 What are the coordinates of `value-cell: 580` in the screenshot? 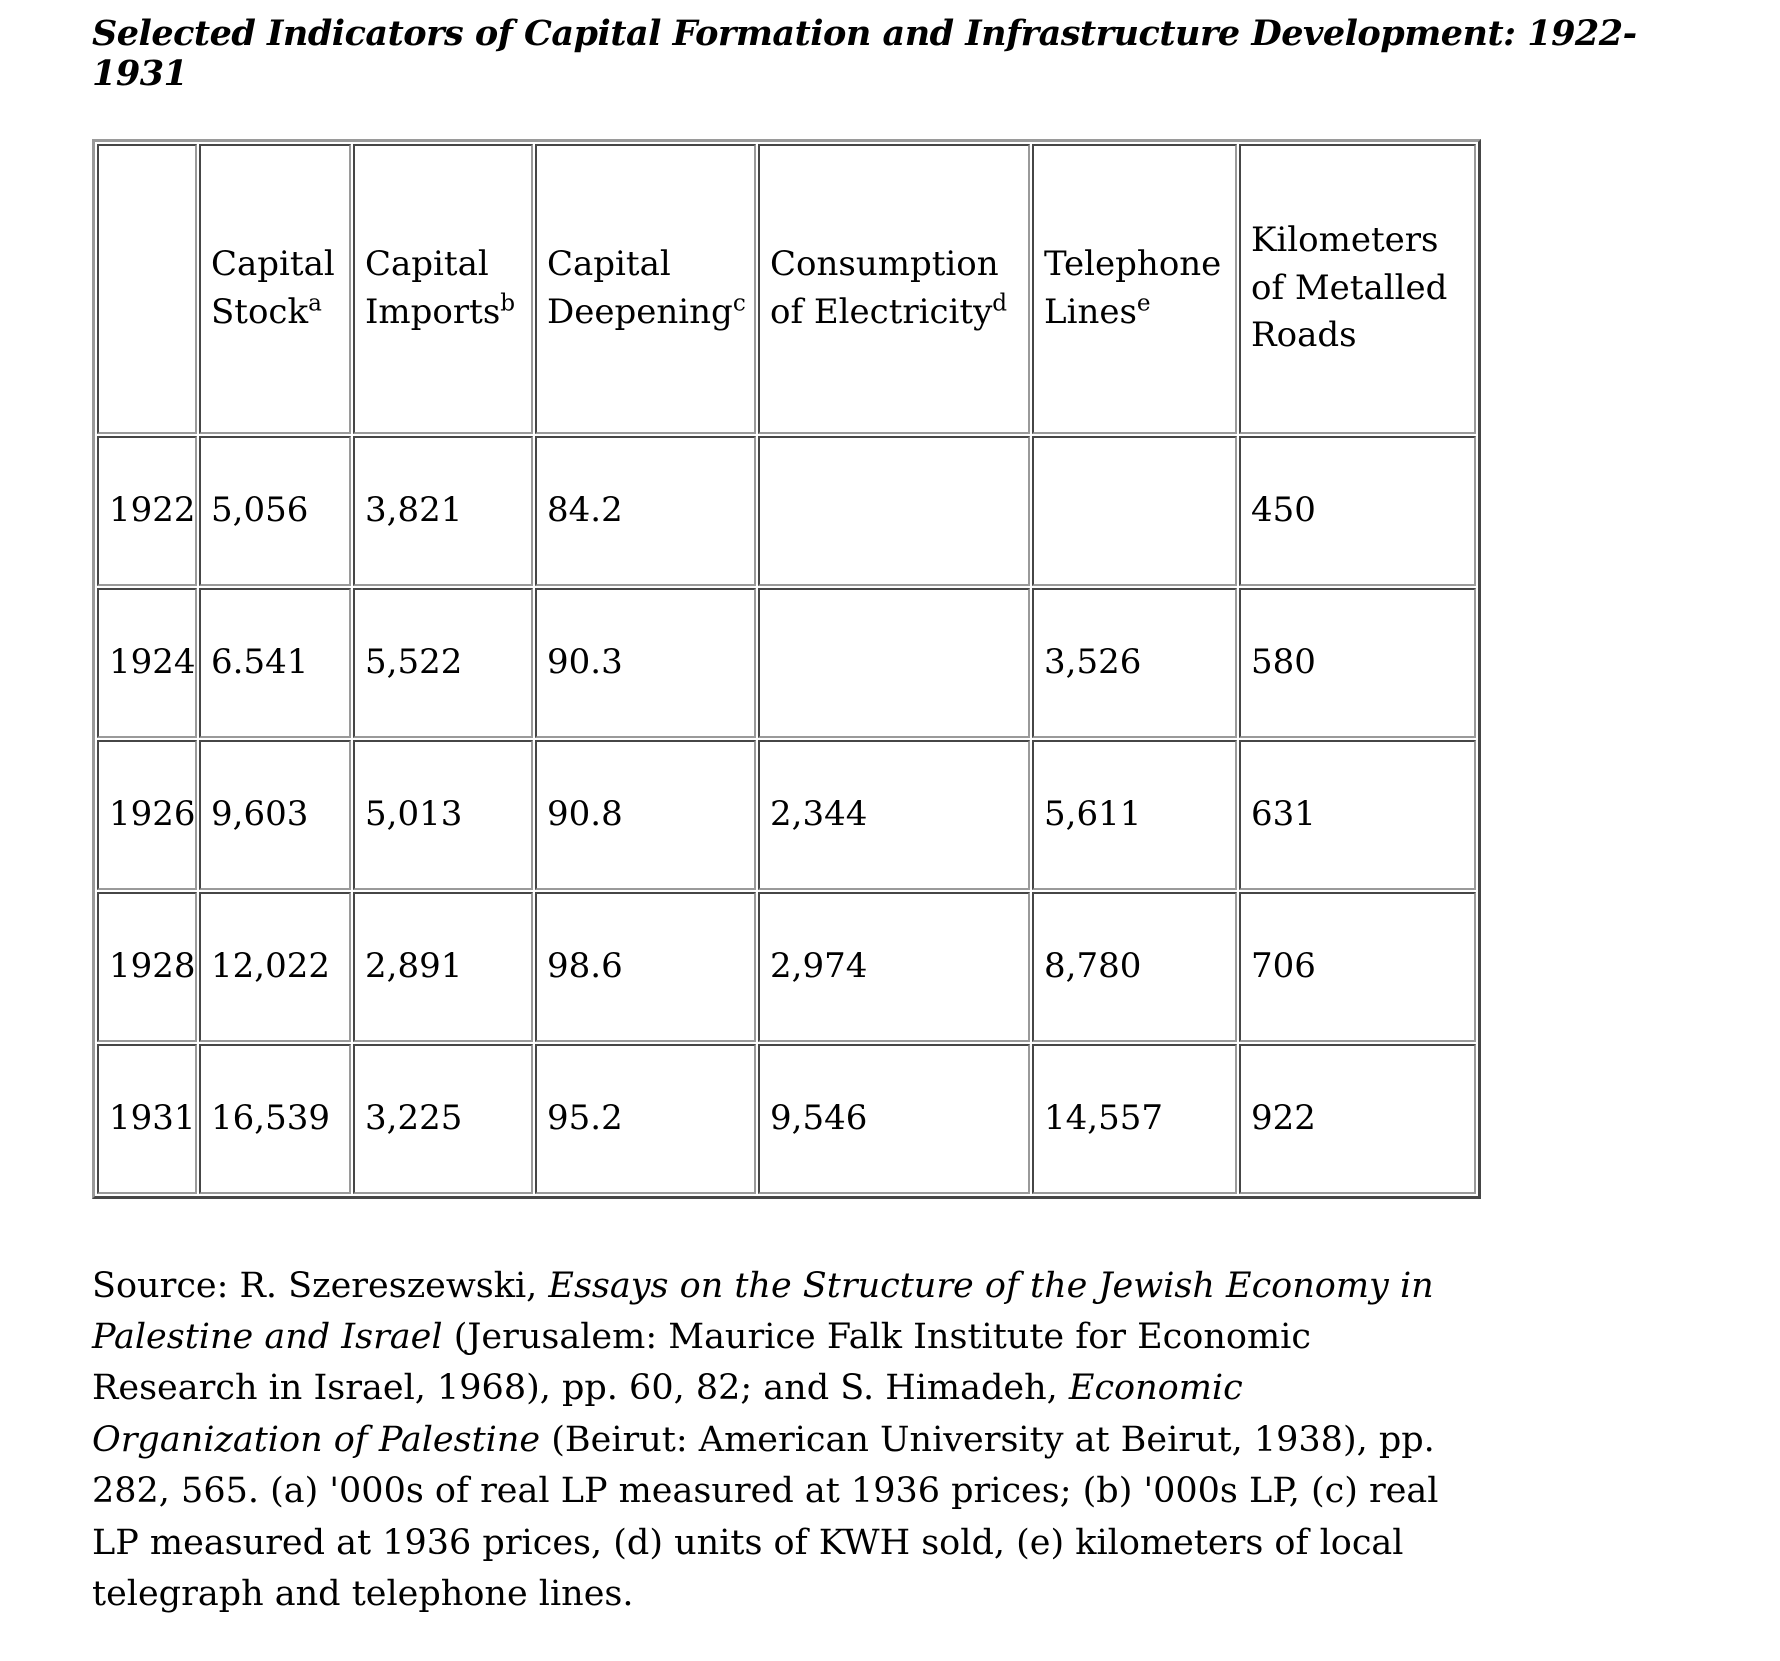 It's located at (1357, 662).